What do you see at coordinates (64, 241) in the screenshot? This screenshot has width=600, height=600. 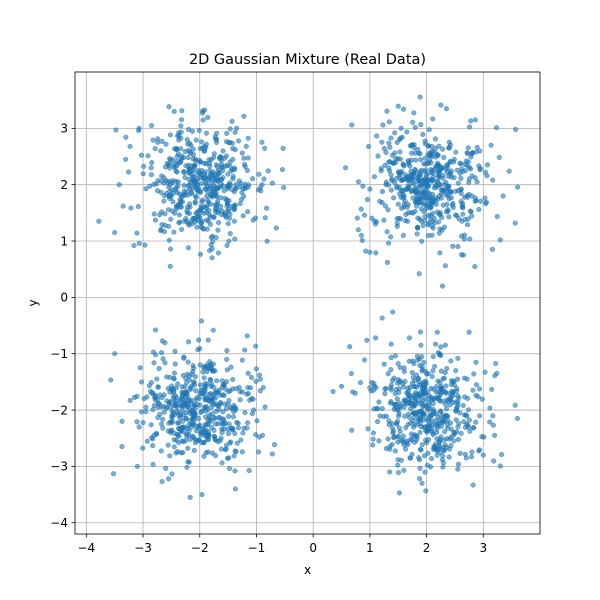 I see `y-tick-label: 1` at bounding box center [64, 241].